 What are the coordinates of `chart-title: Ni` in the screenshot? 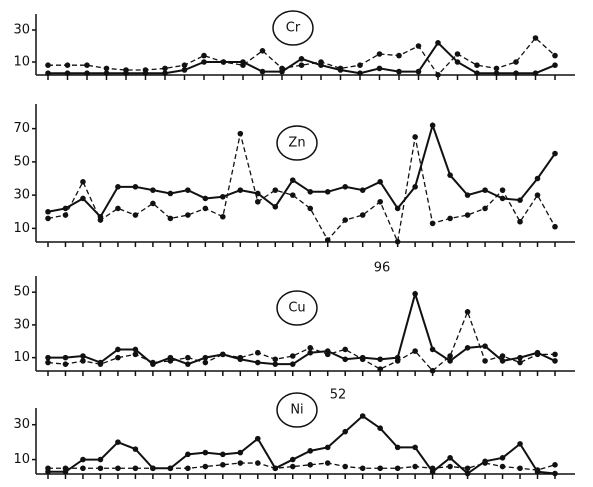 It's located at (296, 410).